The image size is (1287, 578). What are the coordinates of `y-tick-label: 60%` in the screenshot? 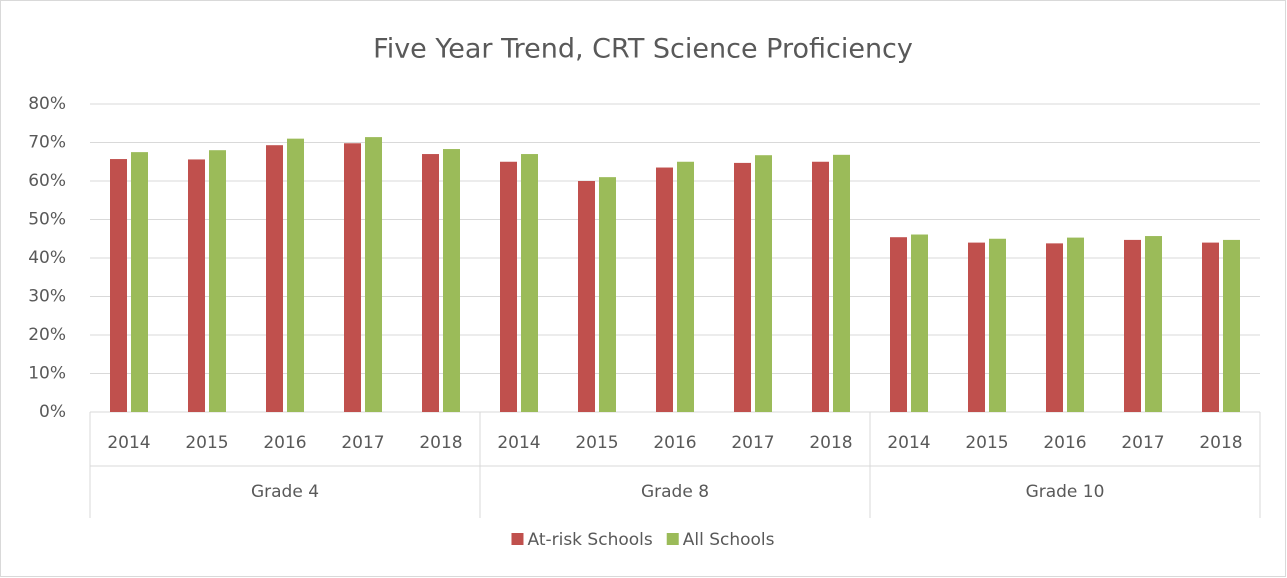 It's located at (47, 181).